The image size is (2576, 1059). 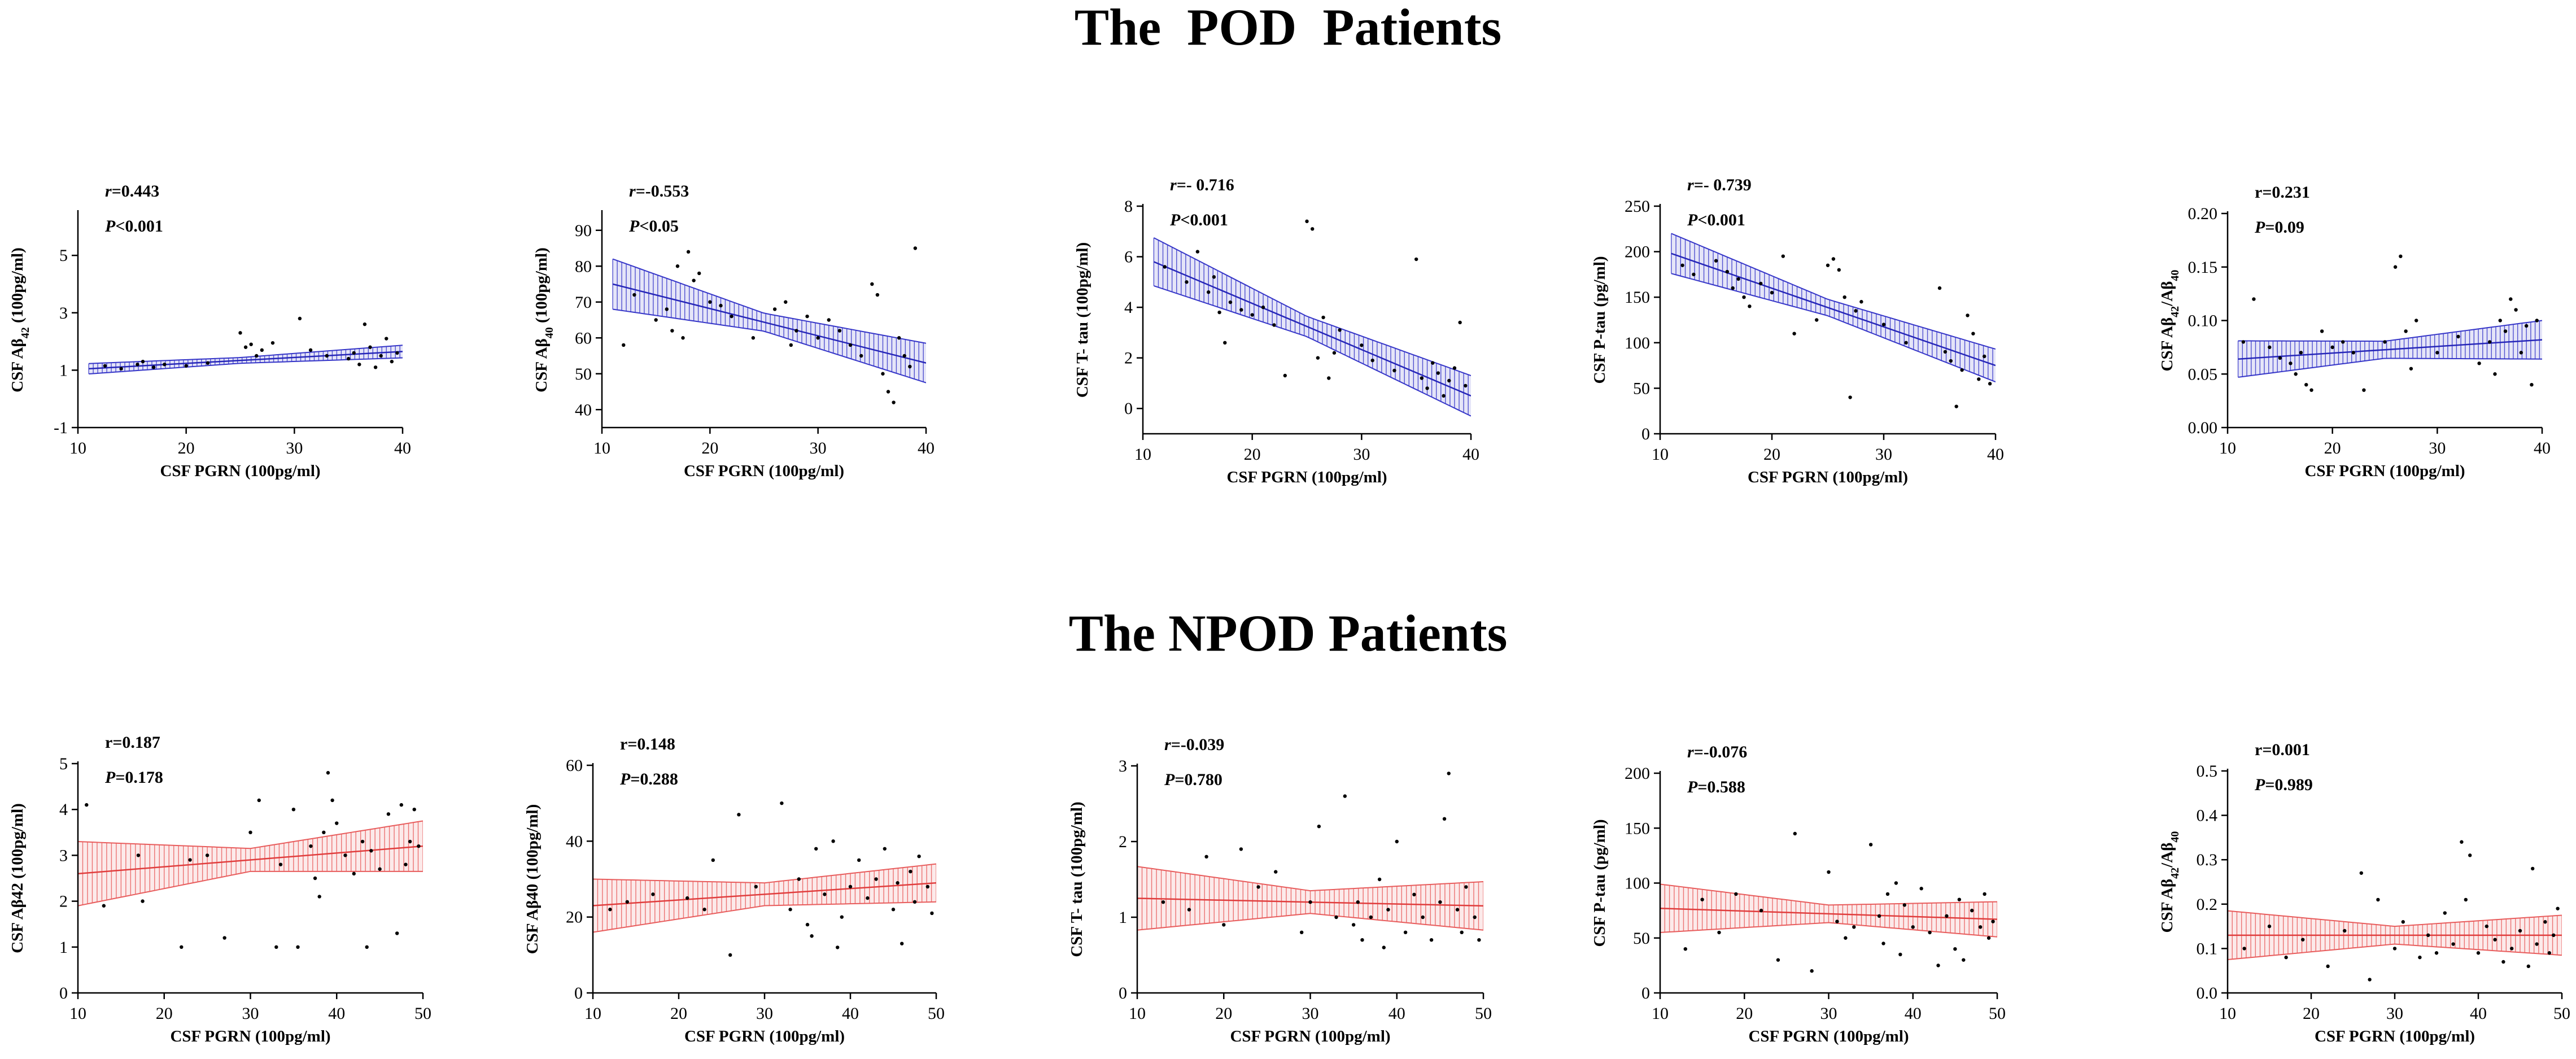 I want to click on y-axis-title-part: CSF Aβ40 (100pg/ml), so click(x=532, y=879).